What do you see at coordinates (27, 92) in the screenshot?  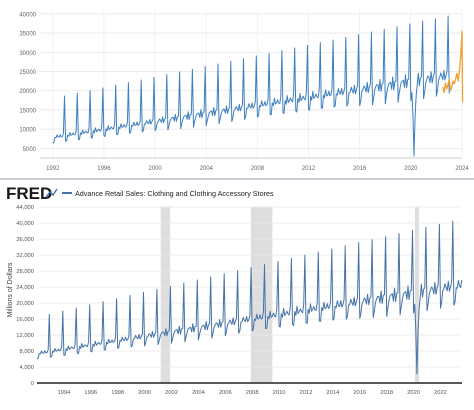 I see `top-y-tick-label: 20000` at bounding box center [27, 92].